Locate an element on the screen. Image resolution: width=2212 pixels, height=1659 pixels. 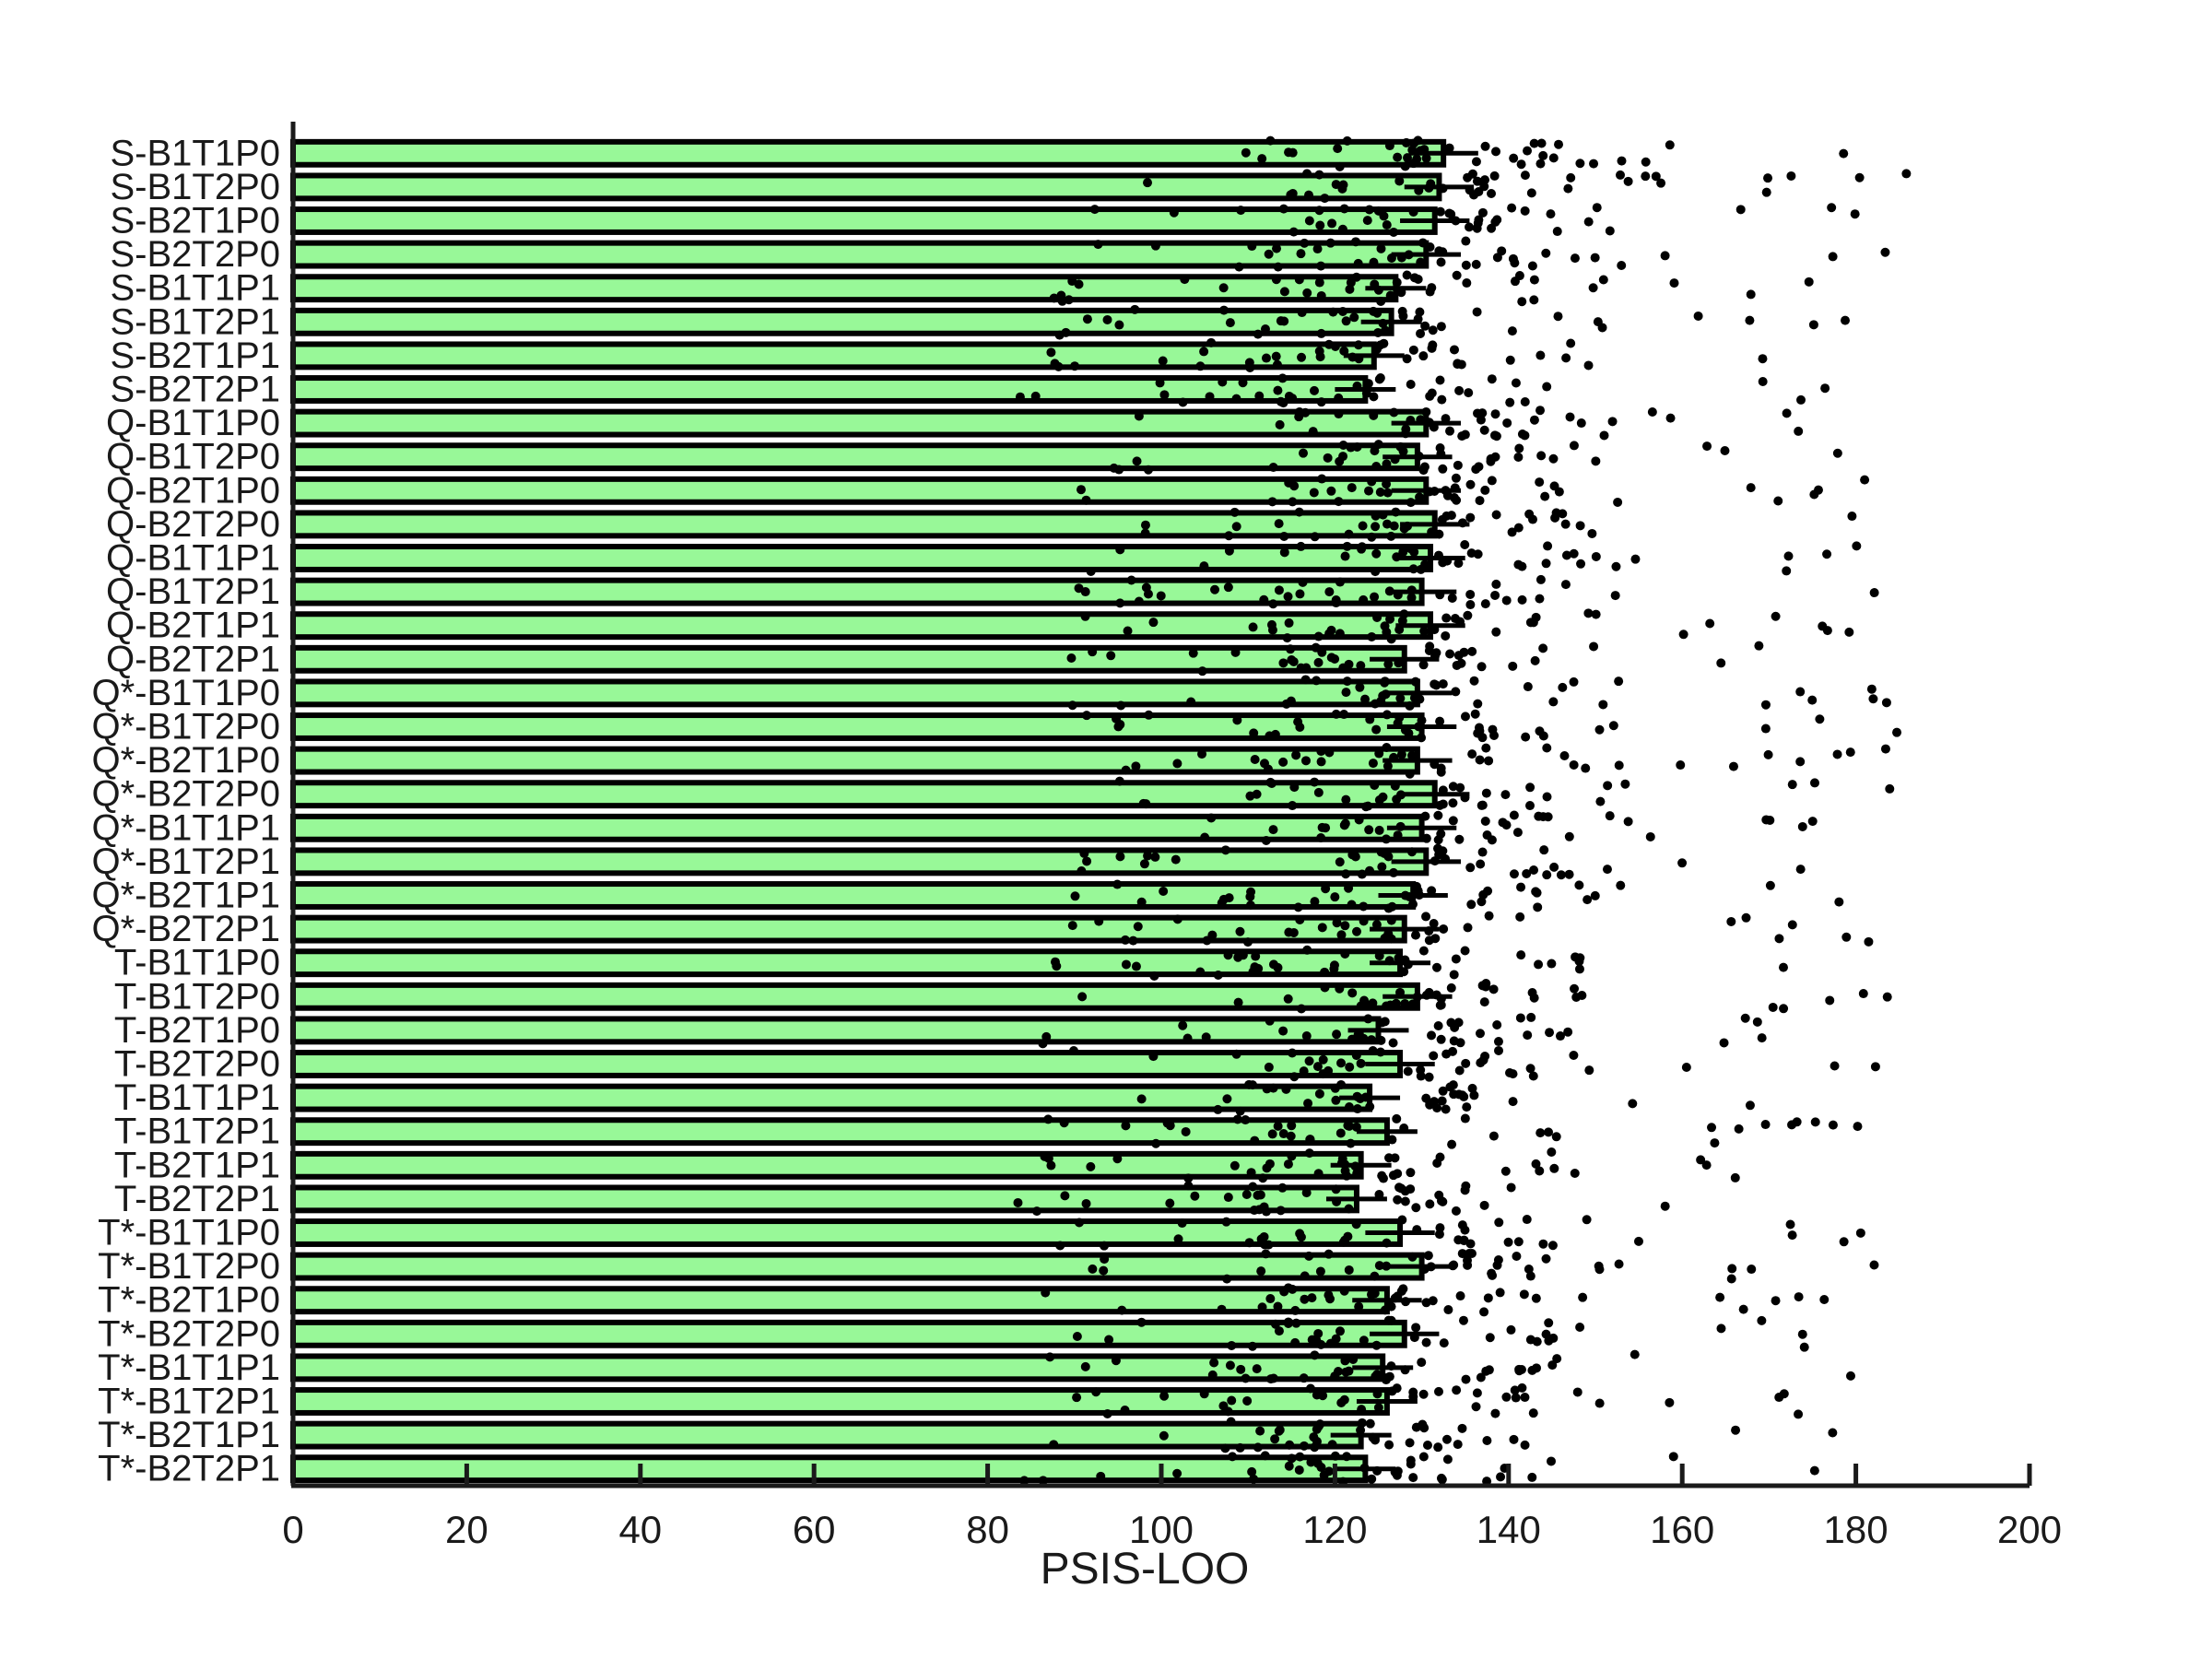
points-Q-B2T2P0 is located at coordinates (1498, 524).